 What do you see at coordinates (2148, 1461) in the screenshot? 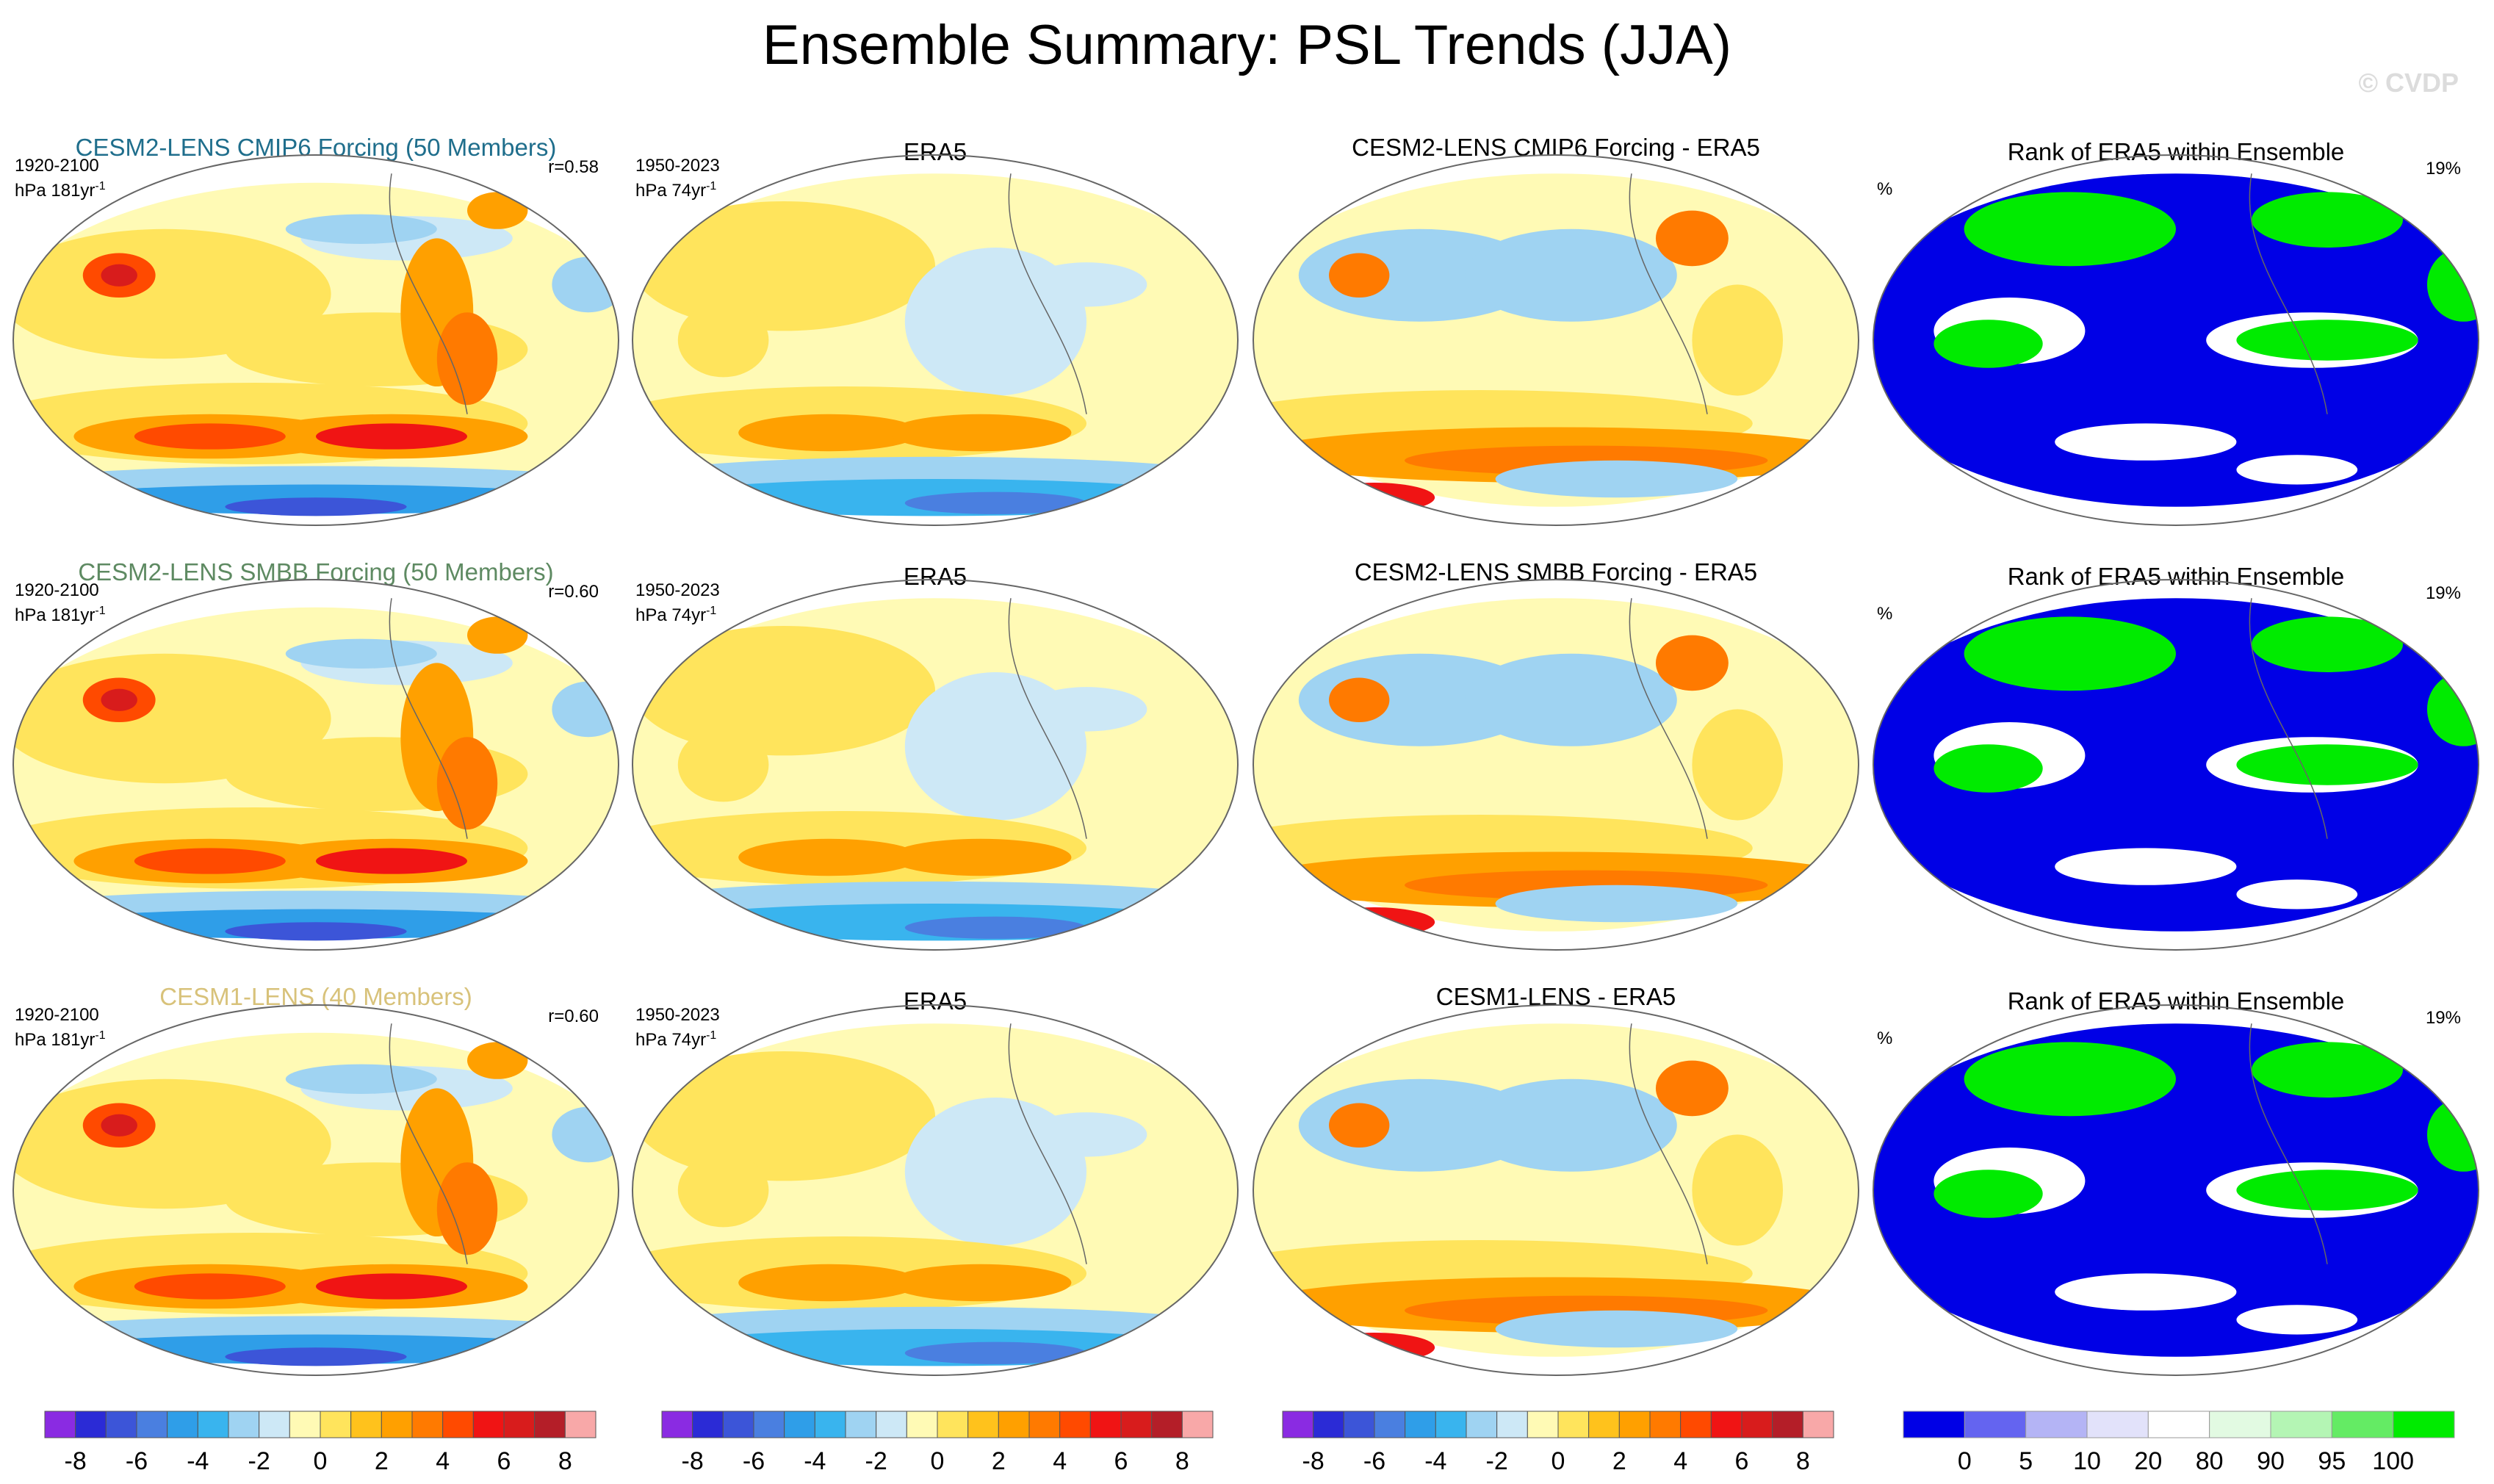
I see `colorbar-tick-label: 20` at bounding box center [2148, 1461].